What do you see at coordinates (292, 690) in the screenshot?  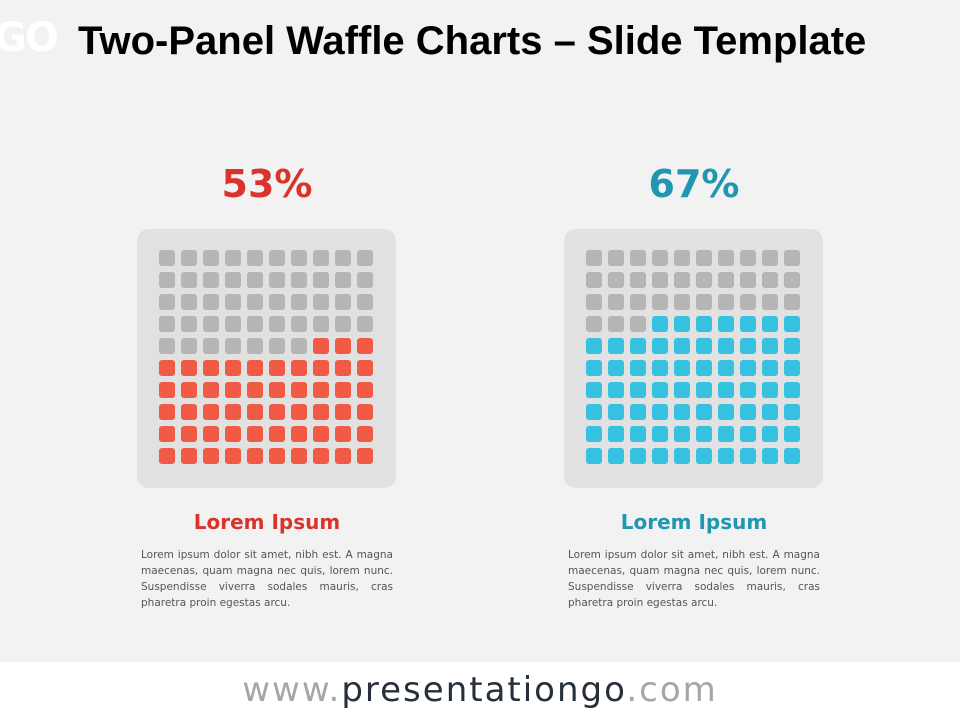 I see `footer-prefix: www.` at bounding box center [292, 690].